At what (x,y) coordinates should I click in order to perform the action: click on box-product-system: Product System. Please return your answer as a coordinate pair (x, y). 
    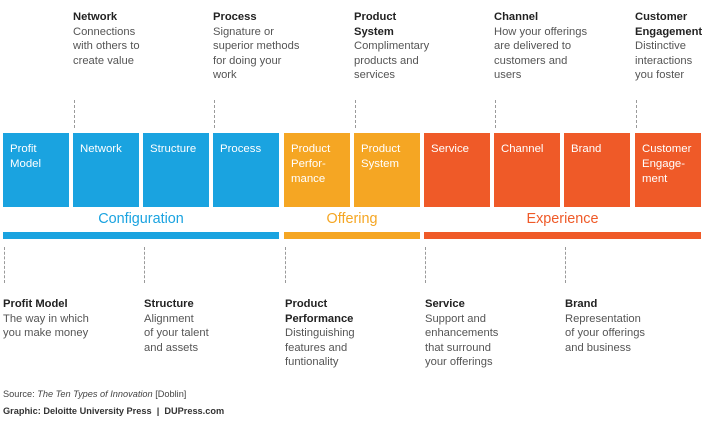
    Looking at the image, I should click on (387, 170).